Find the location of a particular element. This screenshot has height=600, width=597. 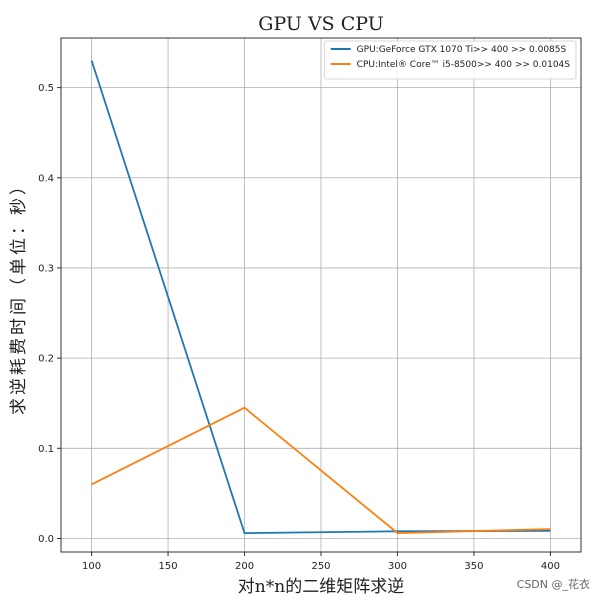

y-tick-label: 0.5 is located at coordinates (46, 88).